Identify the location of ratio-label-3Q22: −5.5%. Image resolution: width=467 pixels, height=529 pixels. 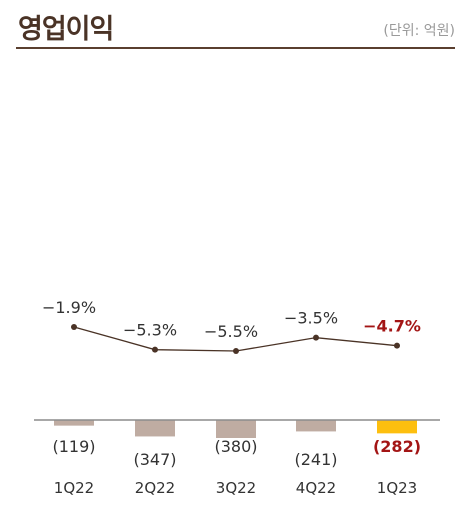
(231, 331).